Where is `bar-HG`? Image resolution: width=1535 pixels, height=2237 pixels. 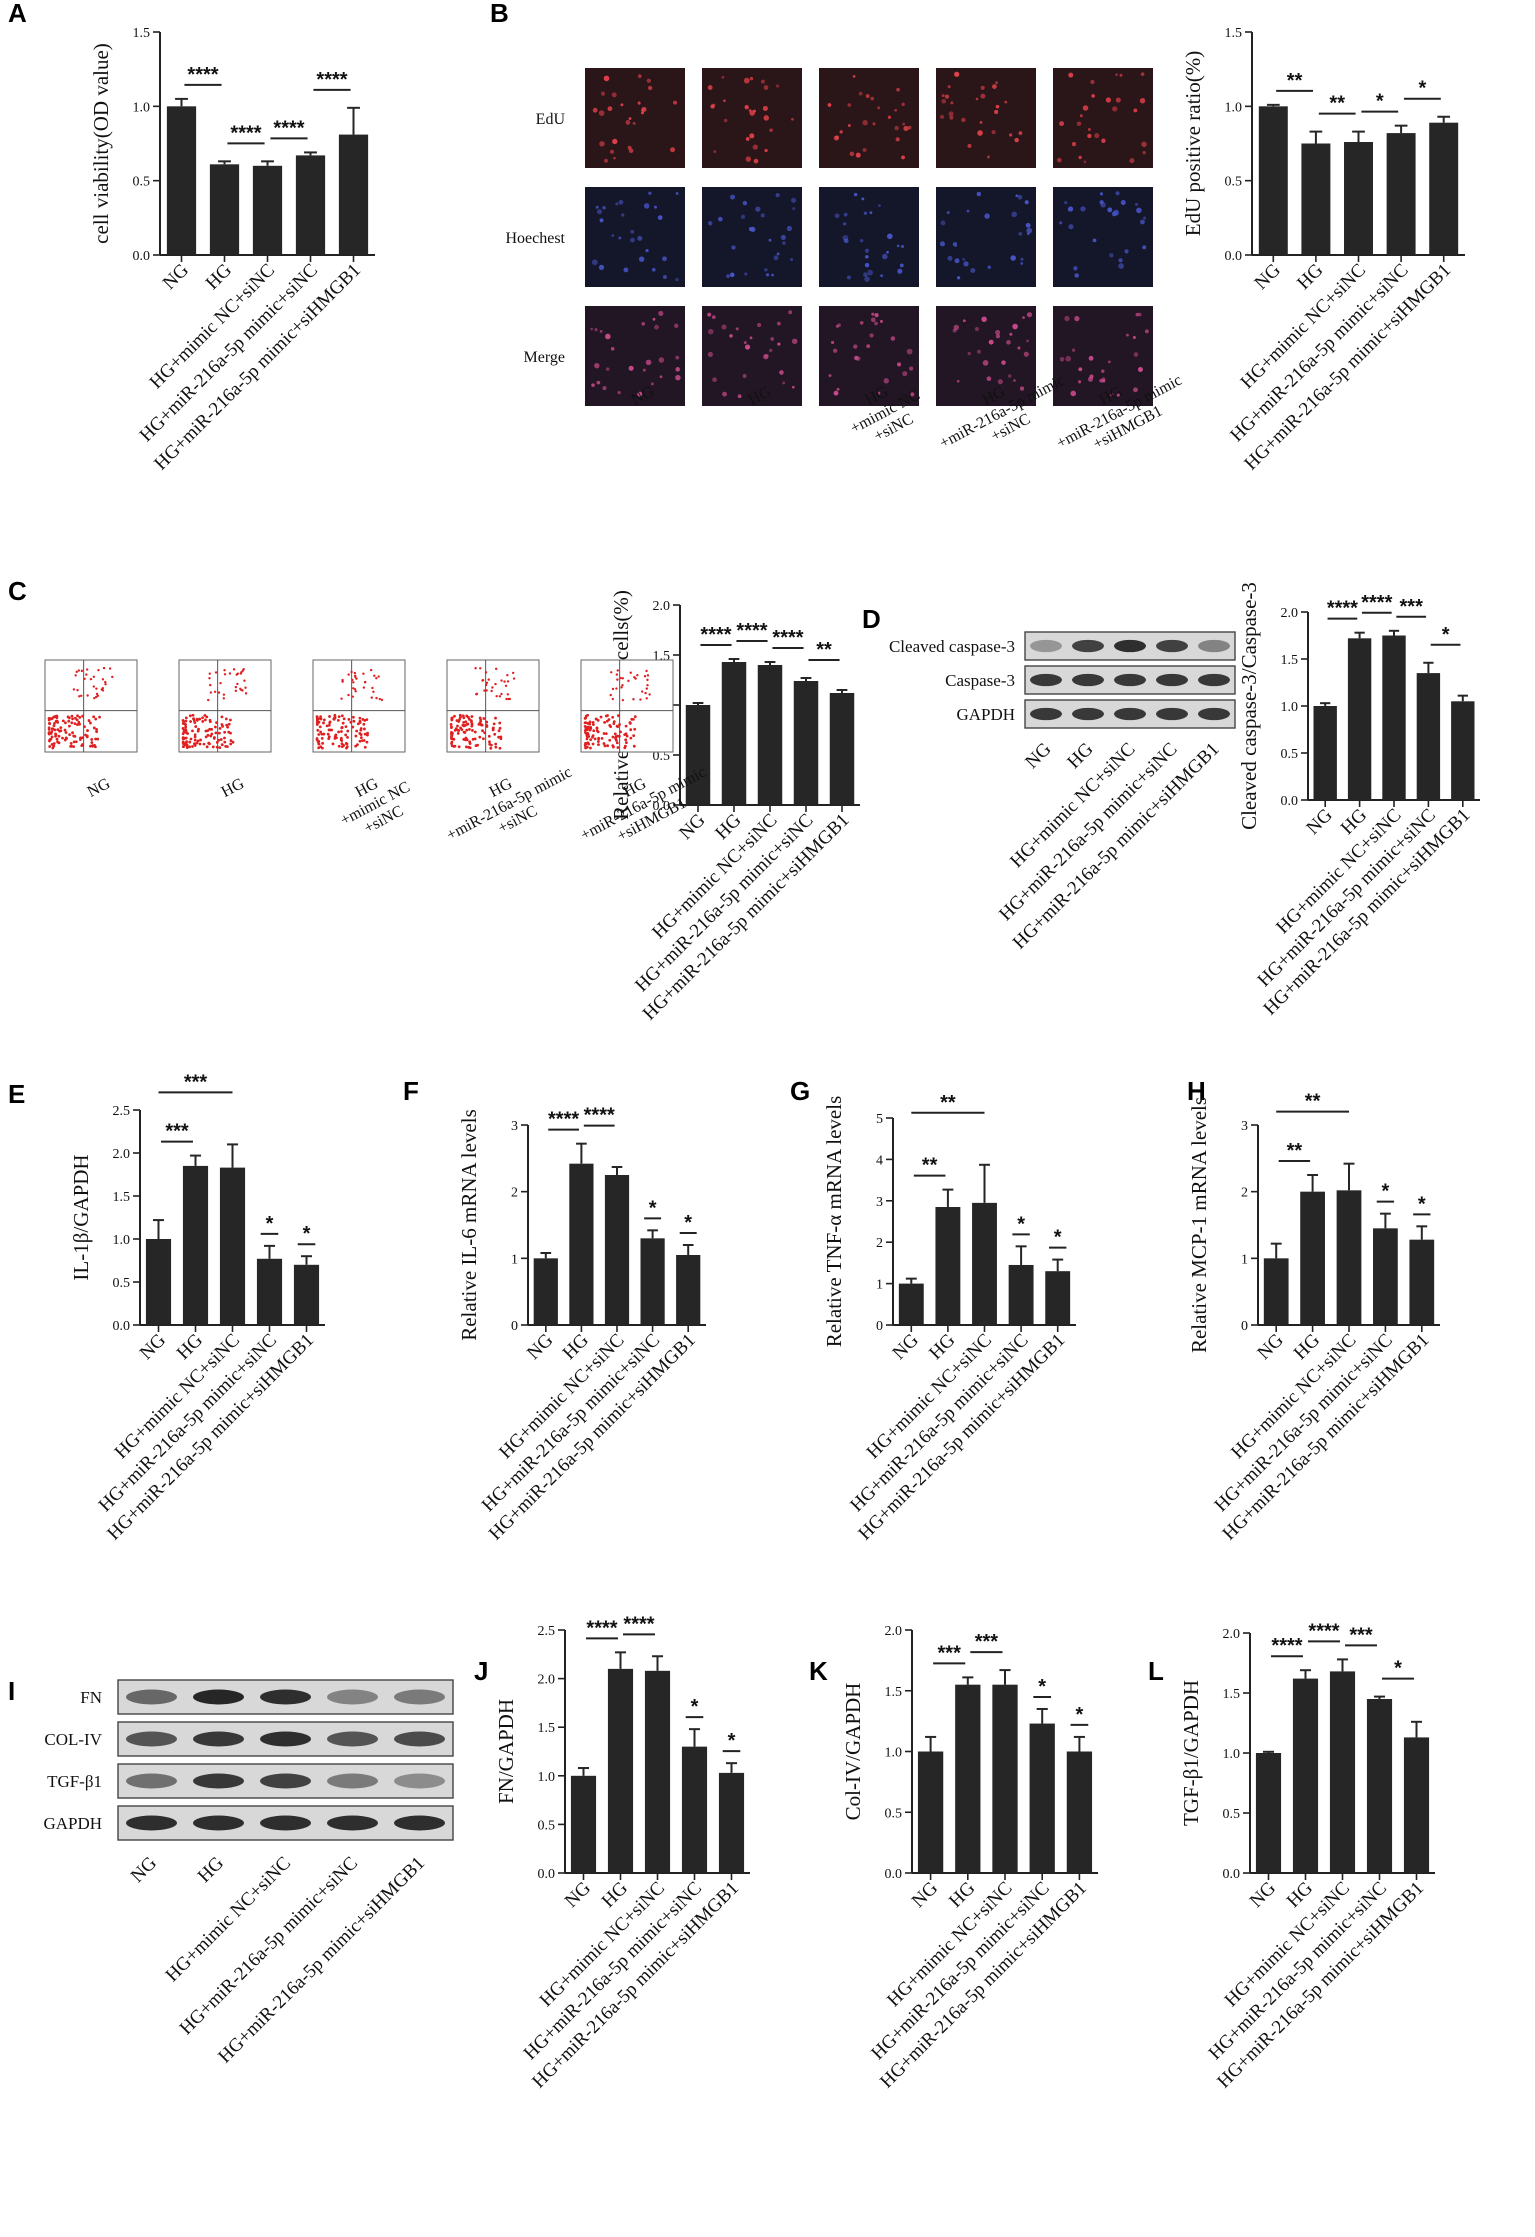
bar-HG is located at coordinates (1305, 1775).